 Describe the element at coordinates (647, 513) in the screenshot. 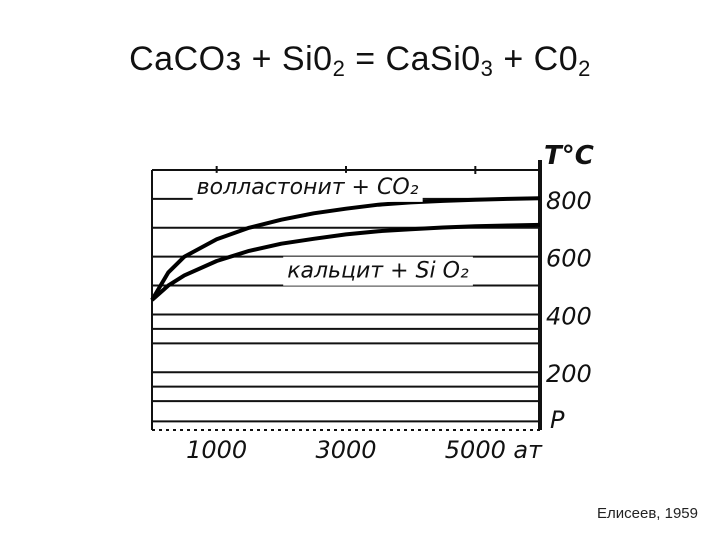

I see `citation: Елисеев, 1959` at that location.